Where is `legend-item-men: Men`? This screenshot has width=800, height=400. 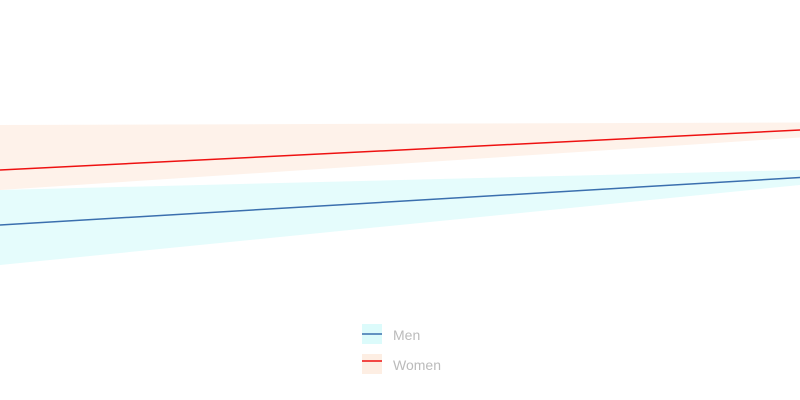
legend-item-men: Men is located at coordinates (391, 334).